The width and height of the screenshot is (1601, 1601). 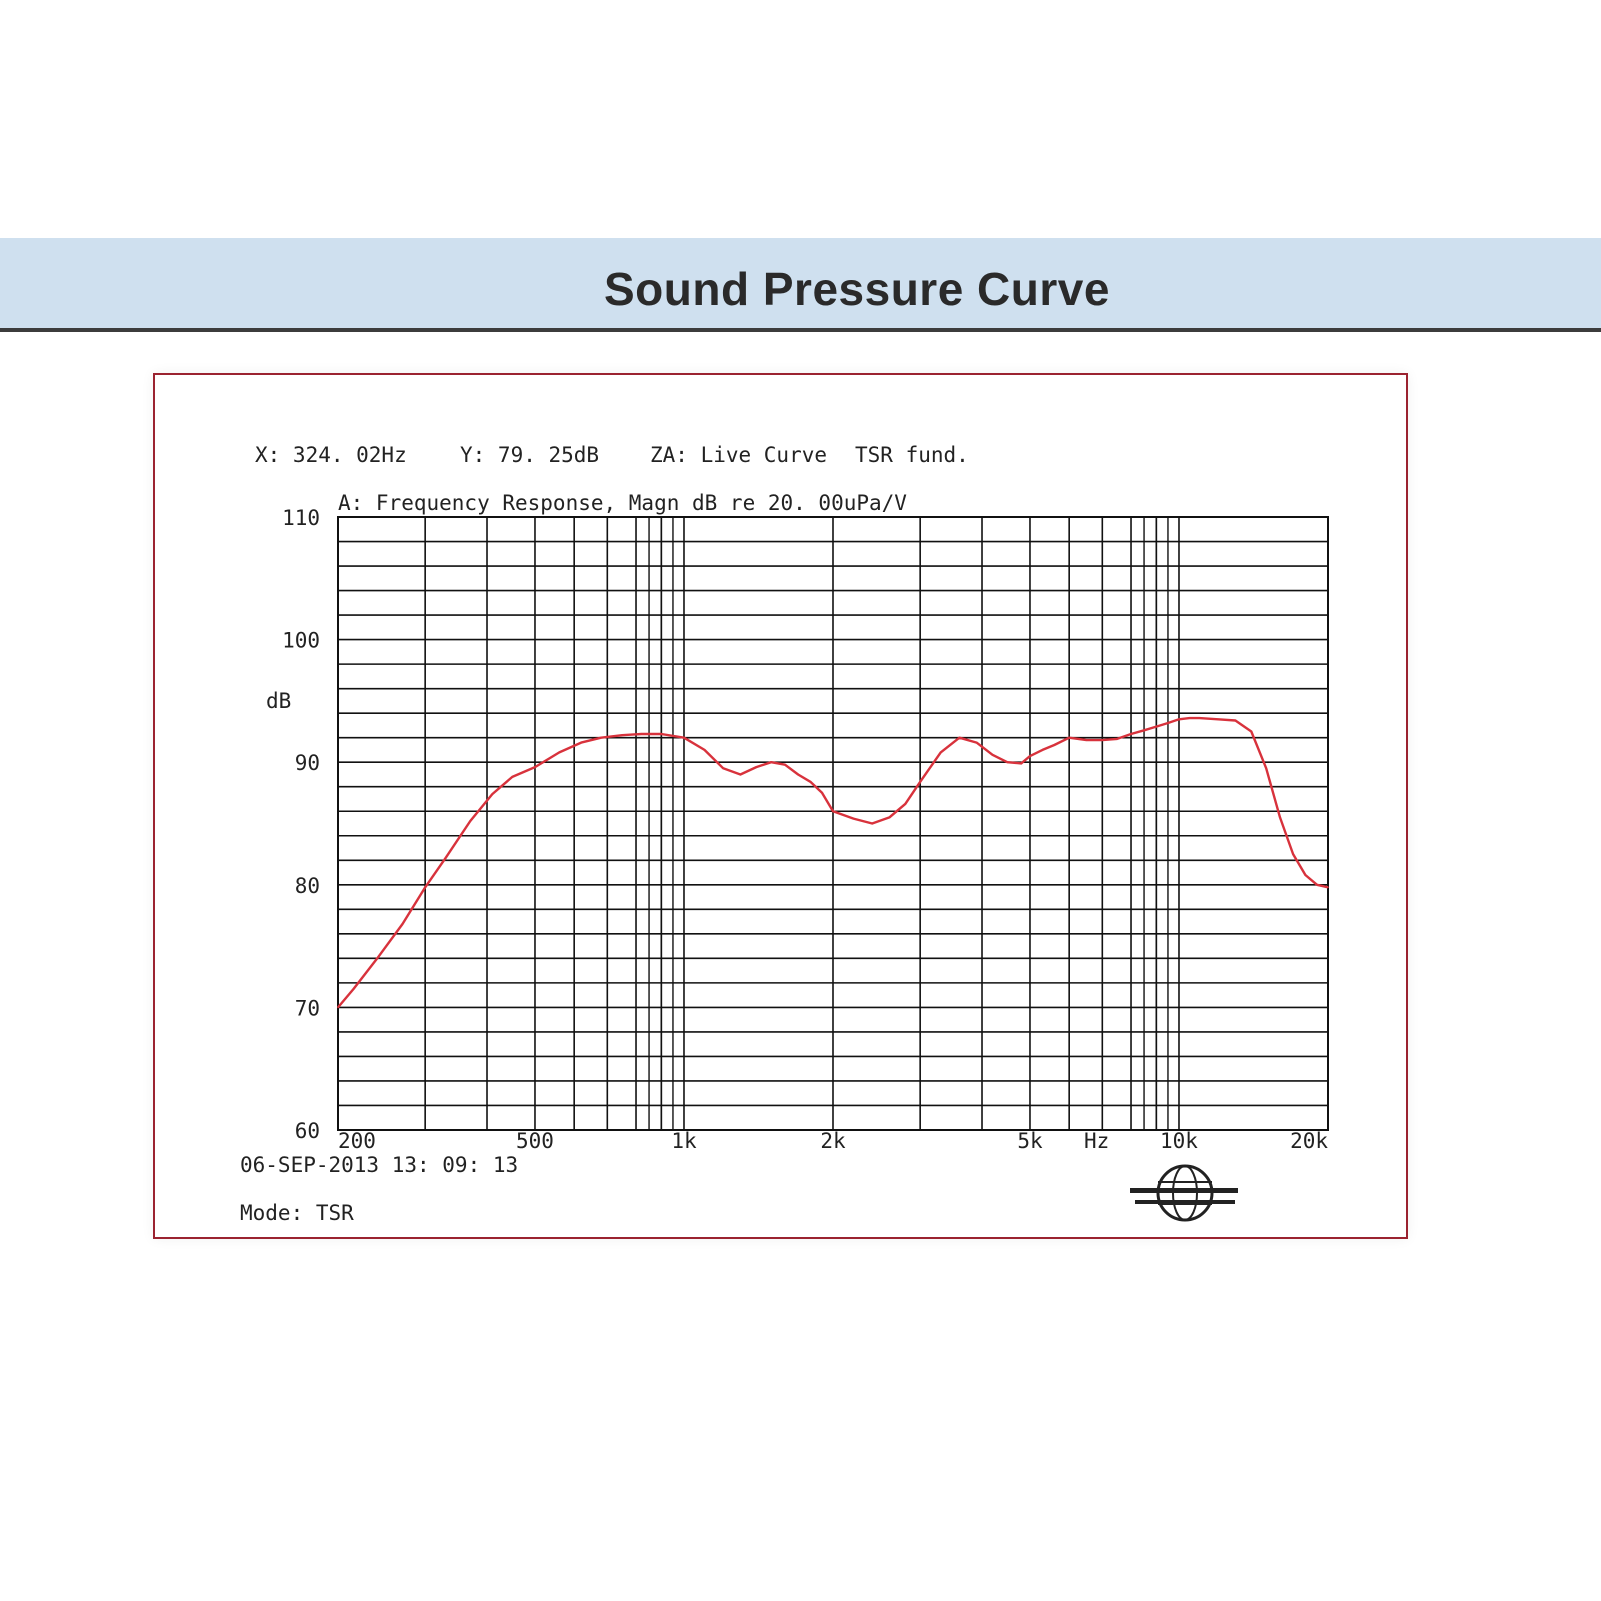 I want to click on x-axis-unit-label: Hz, so click(x=1096, y=1141).